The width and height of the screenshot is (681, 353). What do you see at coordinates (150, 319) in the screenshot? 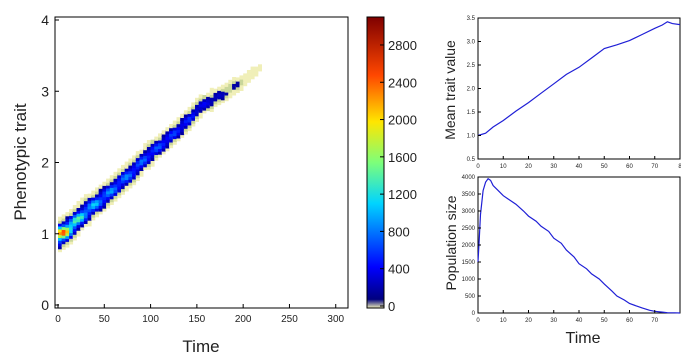
I see `heatmap-x-tick-label: 100` at bounding box center [150, 319].